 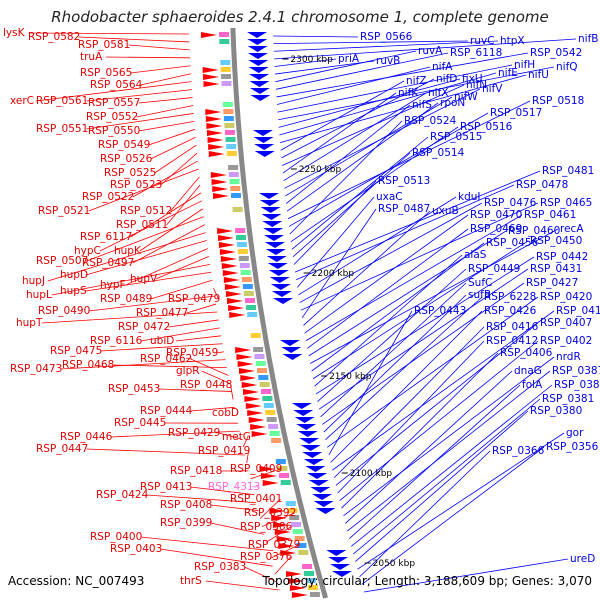 I want to click on gene-label-reverse: RSP_0407, so click(x=566, y=323).